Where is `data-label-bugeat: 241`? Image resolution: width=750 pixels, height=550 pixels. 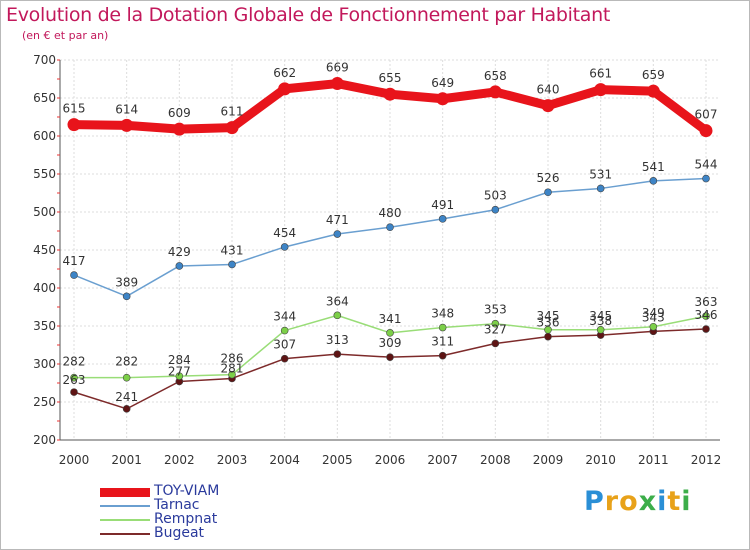 data-label-bugeat: 241 is located at coordinates (126, 397).